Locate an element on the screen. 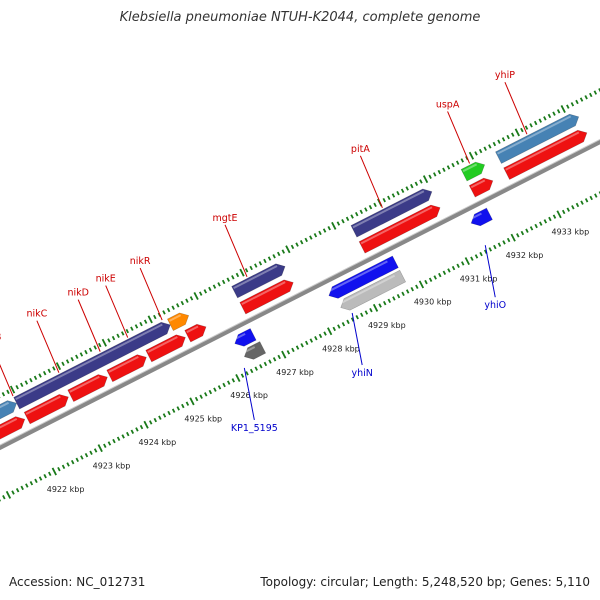 This screenshot has width=600, height=600. scale-label: 4923 kbp is located at coordinates (112, 465).